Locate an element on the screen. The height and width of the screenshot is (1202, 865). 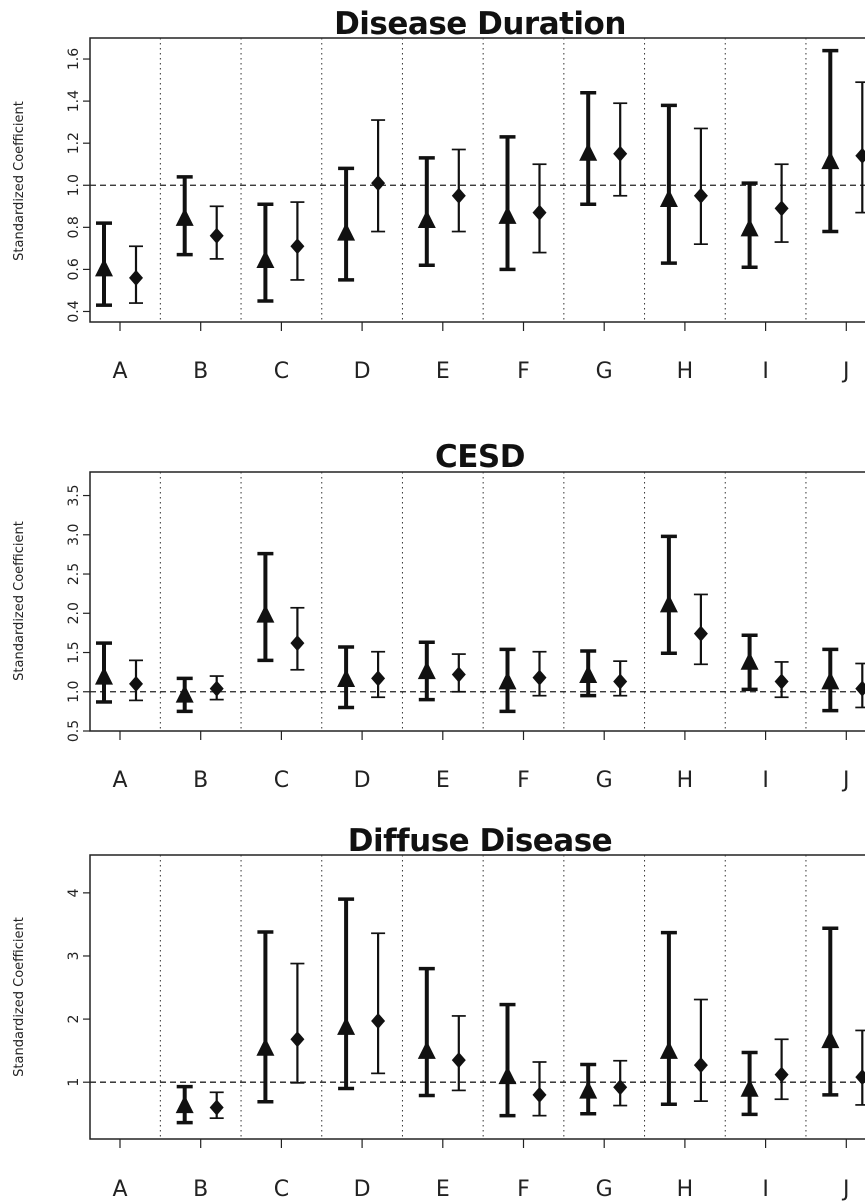
x-tick-label: I is located at coordinates (765, 371).